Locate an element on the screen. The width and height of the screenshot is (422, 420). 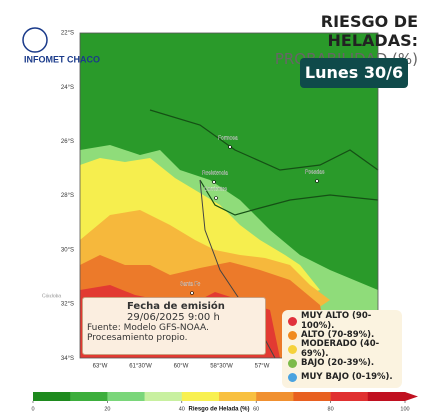
lon-label: 63°W is located at coordinates (100, 367).